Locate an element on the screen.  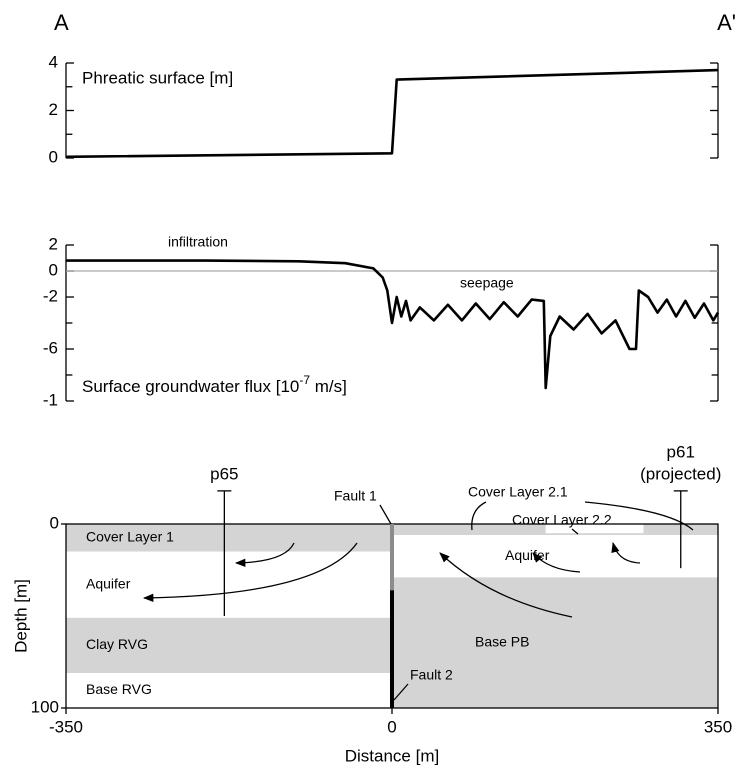
layer-label: Cover Layer 1 is located at coordinates (130, 537).